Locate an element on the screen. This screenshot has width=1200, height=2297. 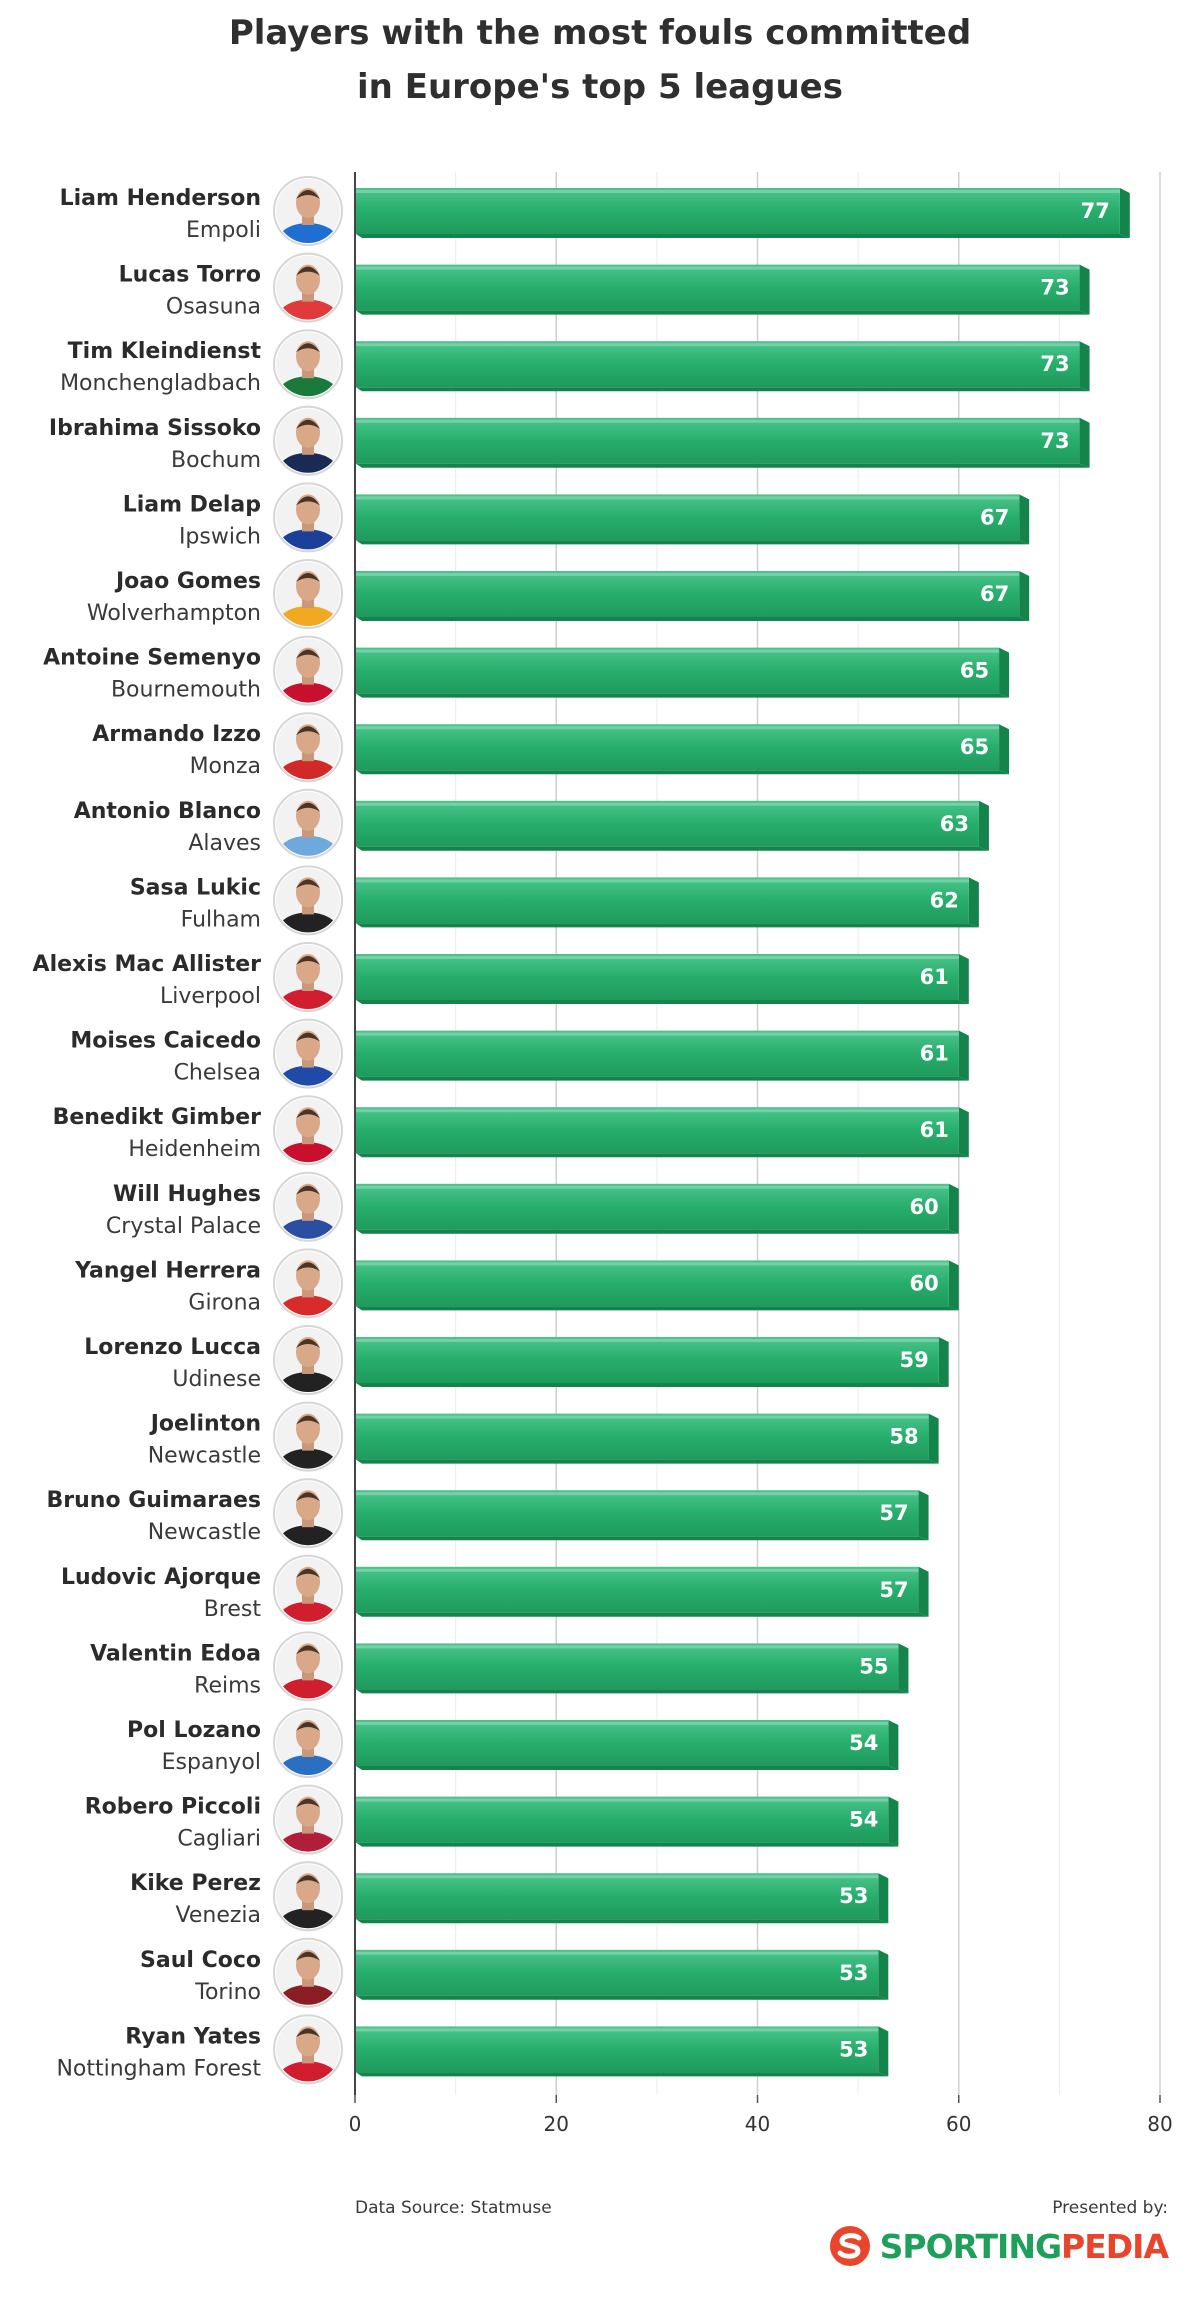
player-name-label: Lorenzo Lucca is located at coordinates (172, 1347).